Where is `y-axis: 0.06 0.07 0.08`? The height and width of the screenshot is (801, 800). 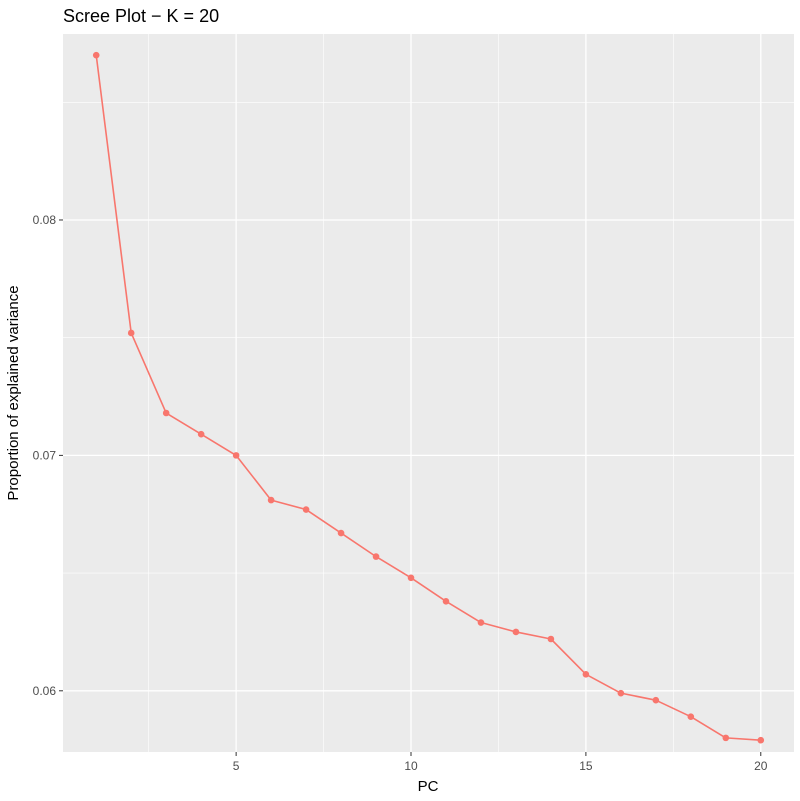
y-axis: 0.06 0.07 0.08 is located at coordinates (48, 455).